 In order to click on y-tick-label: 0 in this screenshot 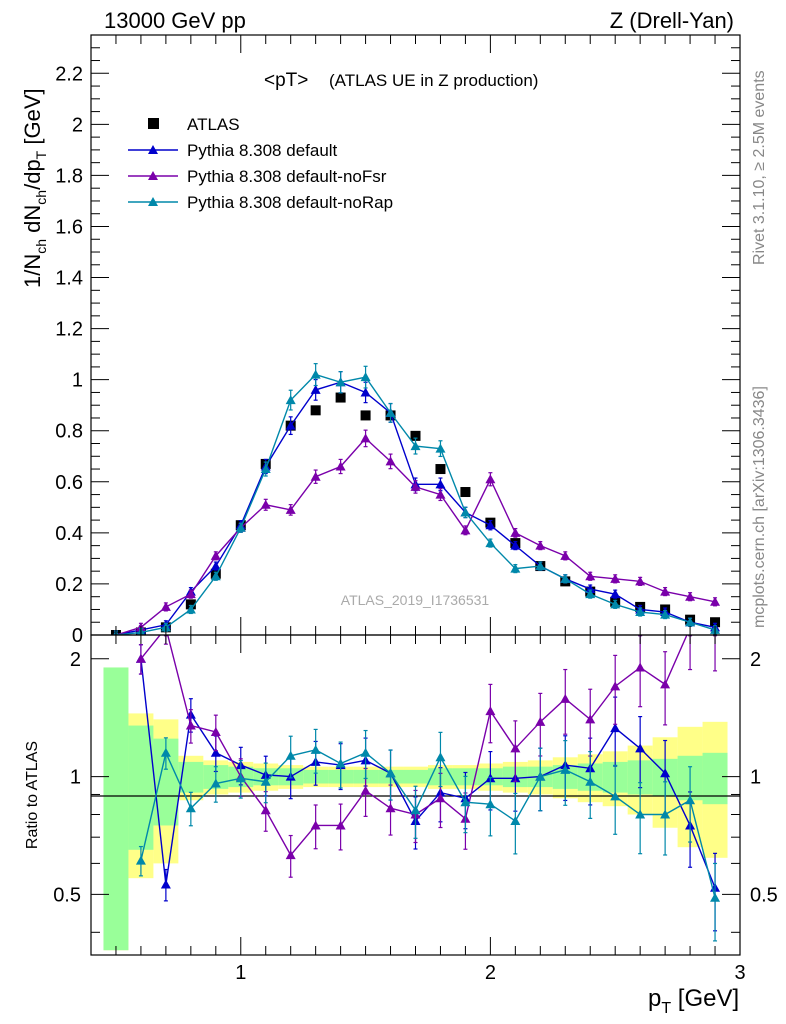, I will do `click(77, 636)`.